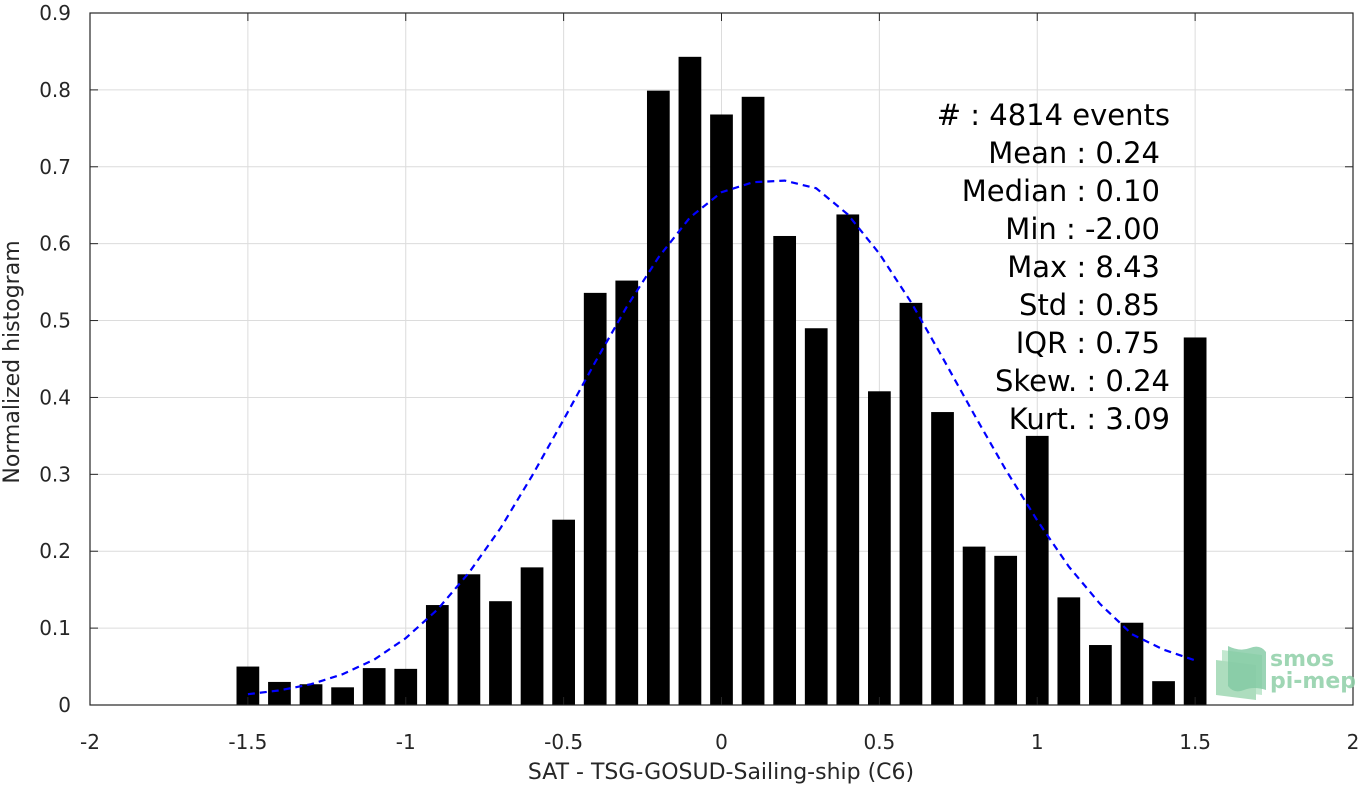  I want to click on y-tick-label: 0.9, so click(55, 13).